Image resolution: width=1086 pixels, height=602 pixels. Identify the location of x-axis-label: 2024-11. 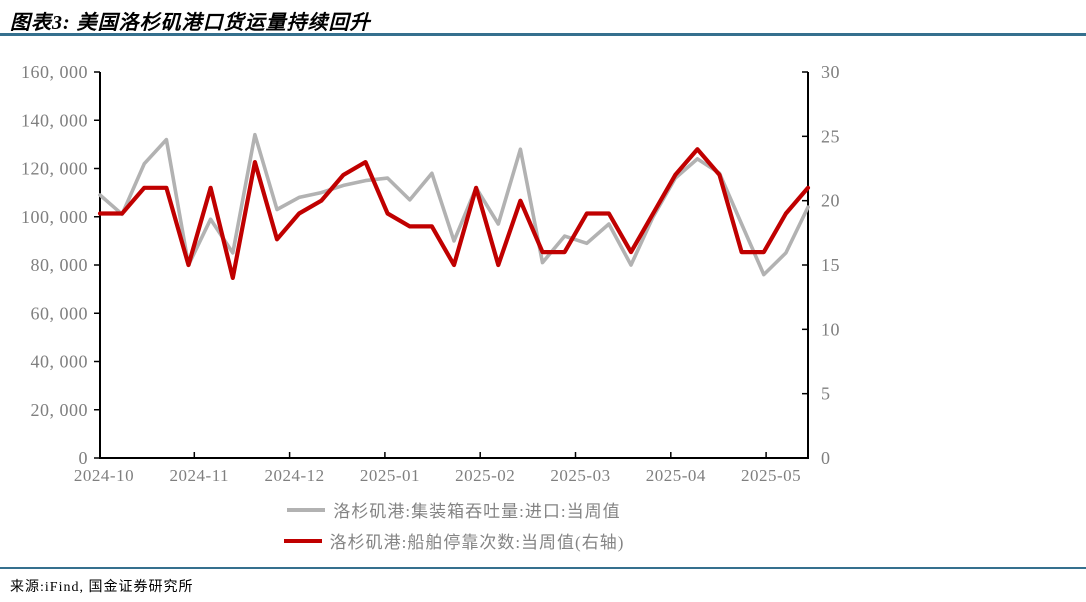
(200, 475).